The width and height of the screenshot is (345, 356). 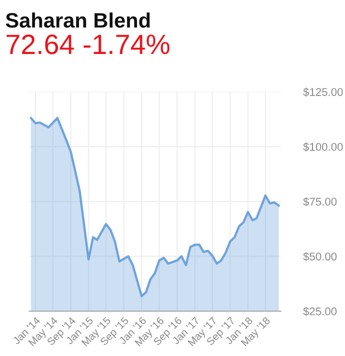 I want to click on y-tick-label: $75.00, so click(x=320, y=201).